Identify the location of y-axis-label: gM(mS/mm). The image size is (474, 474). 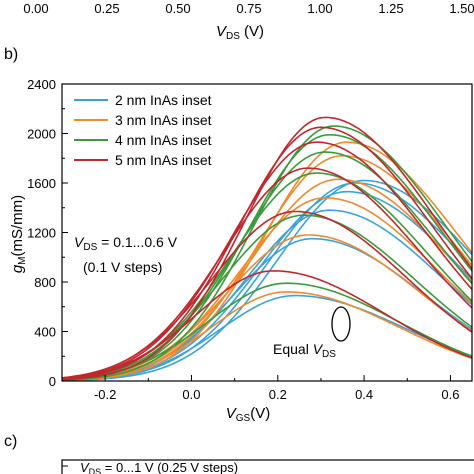
(18, 234).